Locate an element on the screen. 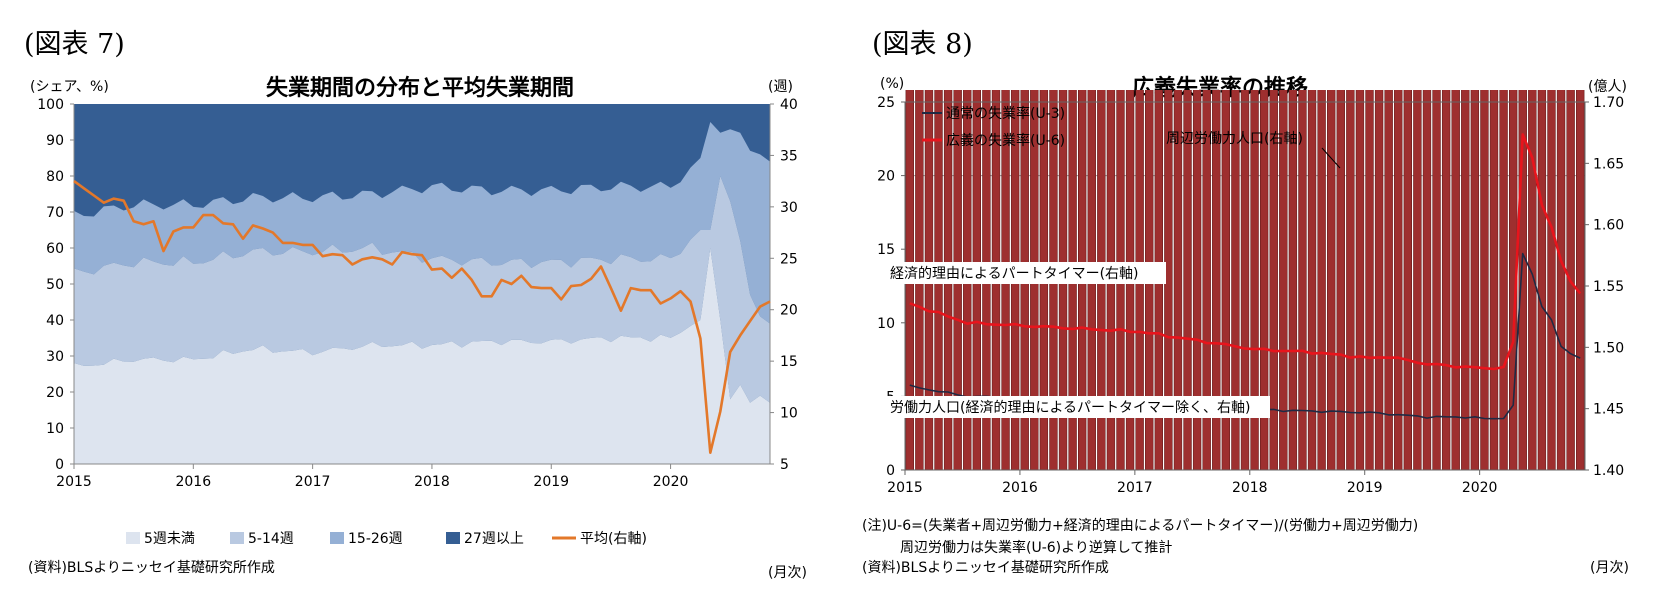 This screenshot has width=1670, height=607. y-right-tick-label: 1.45 is located at coordinates (1608, 410).